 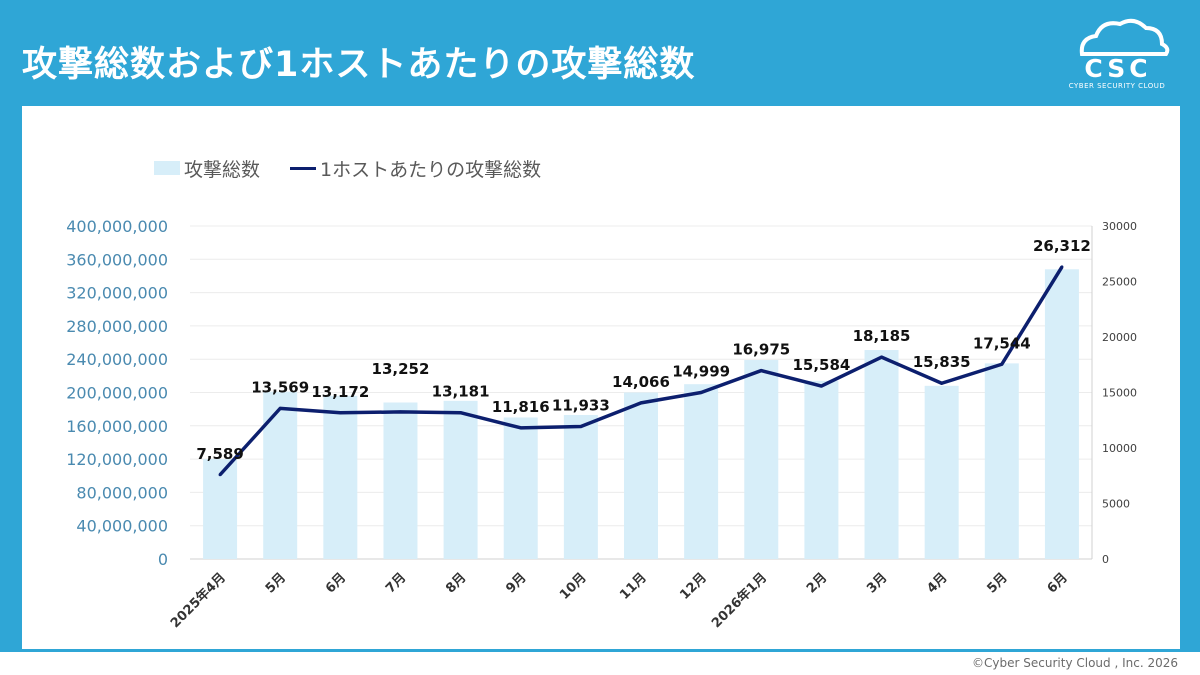 What do you see at coordinates (117, 459) in the screenshot?
I see `y-left-tick-label: 120,000,000` at bounding box center [117, 459].